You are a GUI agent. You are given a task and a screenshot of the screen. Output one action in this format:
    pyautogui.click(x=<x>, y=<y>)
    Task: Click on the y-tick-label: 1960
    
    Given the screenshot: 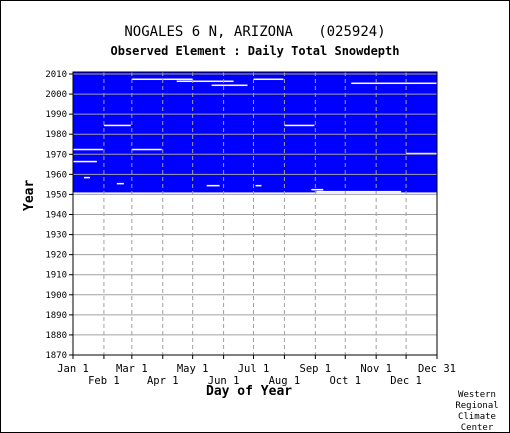 What is the action you would take?
    pyautogui.click(x=56, y=175)
    